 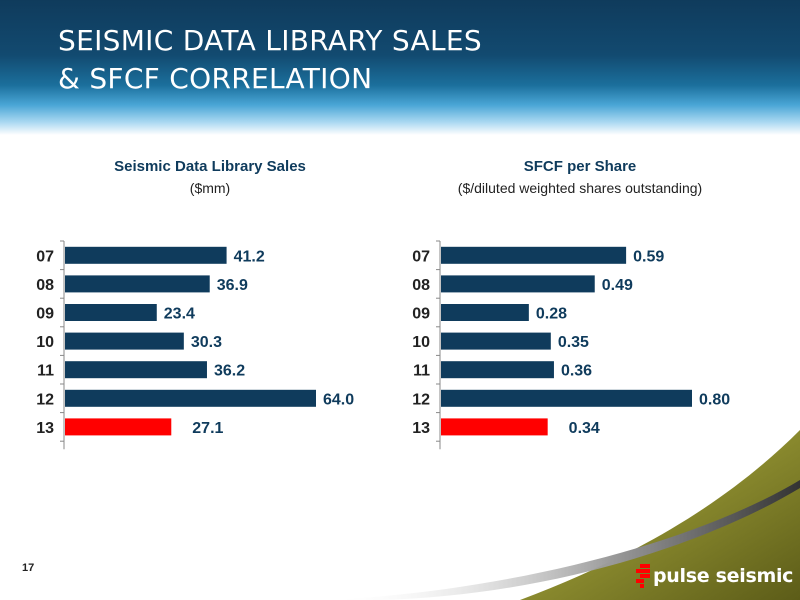 What do you see at coordinates (232, 285) in the screenshot?
I see `sales-value-label-08: 36.9` at bounding box center [232, 285].